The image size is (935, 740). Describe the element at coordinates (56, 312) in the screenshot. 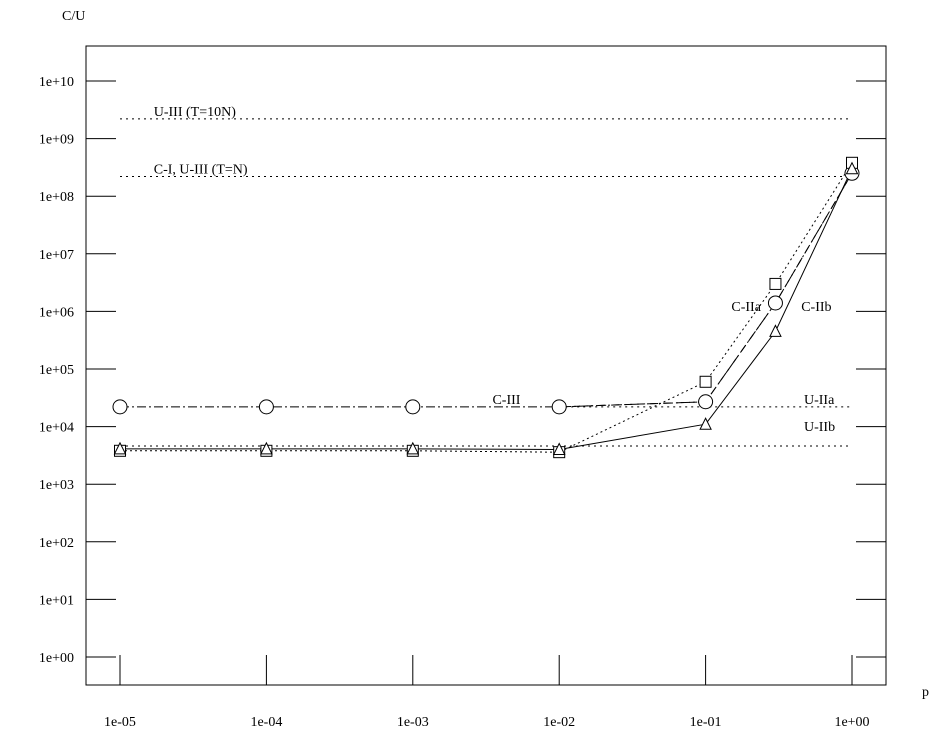

I see `y-tick-label: 1e+06` at that location.